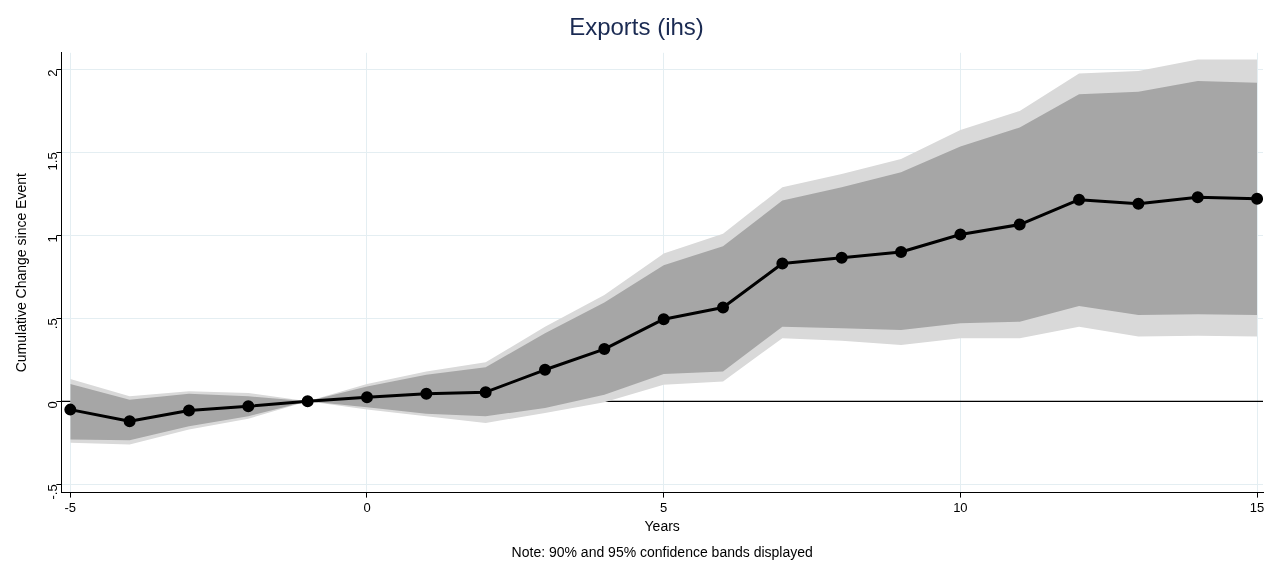  I want to click on y-axis-title: Cumulative Change since Event, so click(21, 272).